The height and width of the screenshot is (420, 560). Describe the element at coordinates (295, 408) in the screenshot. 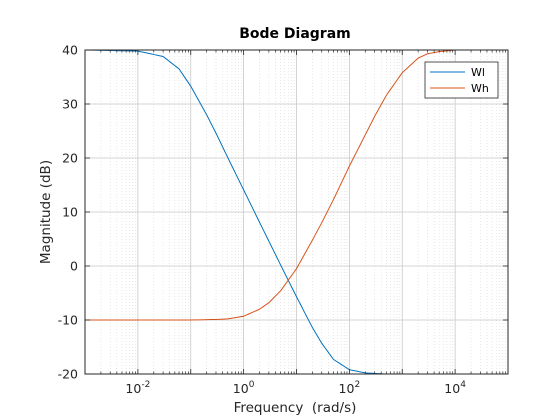

I see `x-axis-label: Frequency (rad/s)` at that location.